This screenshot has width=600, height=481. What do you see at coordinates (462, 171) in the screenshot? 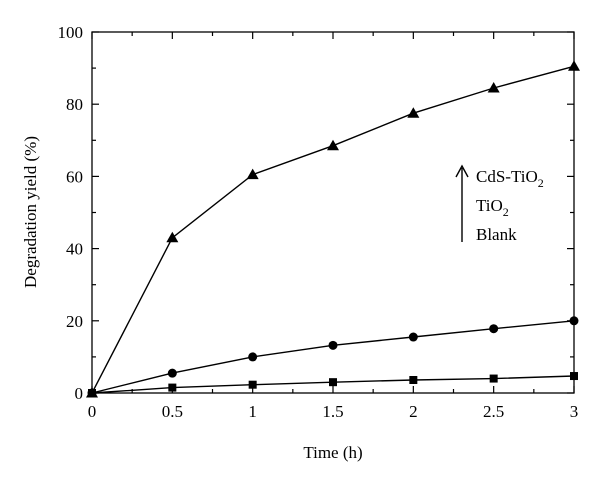
I see `legend-arrow-head` at bounding box center [462, 171].